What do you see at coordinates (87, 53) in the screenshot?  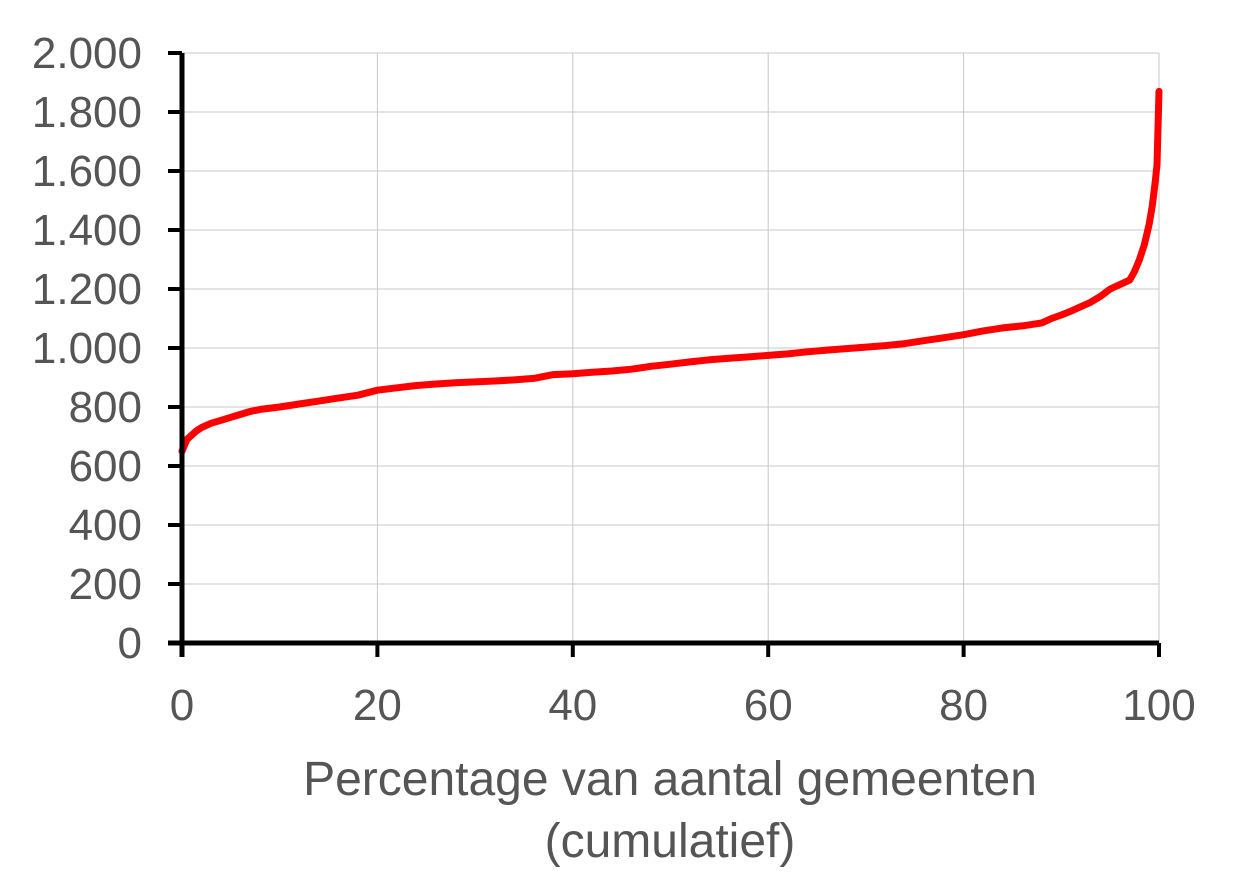 I see `y-tick-label-10: 2.000` at bounding box center [87, 53].